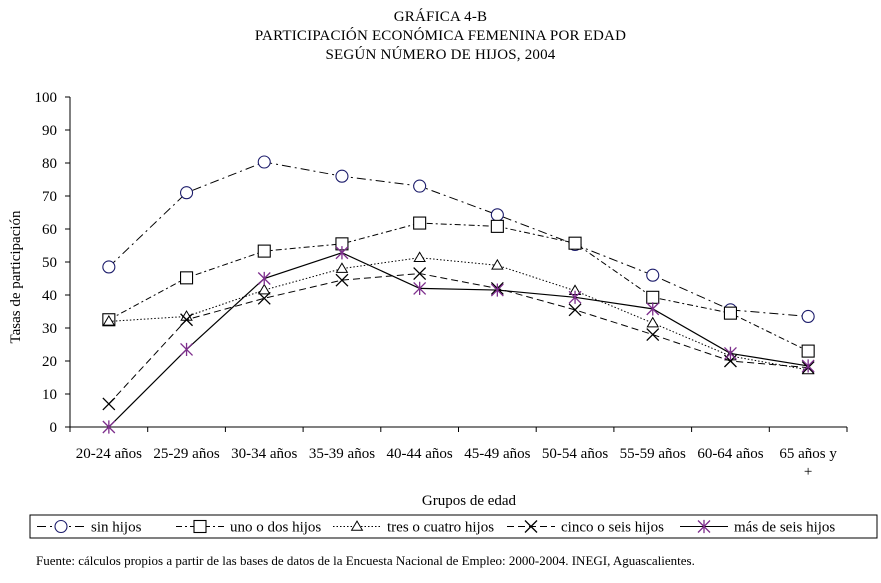 Image resolution: width=881 pixels, height=583 pixels. Describe the element at coordinates (808, 472) in the screenshot. I see `x-tick-label-line: +` at that location.